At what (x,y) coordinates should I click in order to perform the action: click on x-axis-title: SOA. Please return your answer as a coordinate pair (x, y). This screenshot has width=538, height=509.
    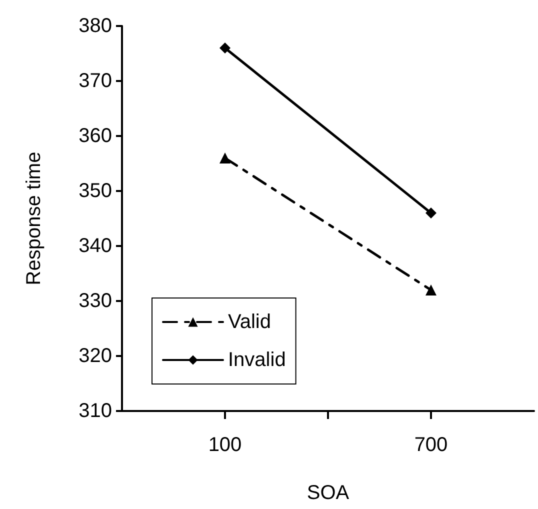
    Looking at the image, I should click on (328, 493).